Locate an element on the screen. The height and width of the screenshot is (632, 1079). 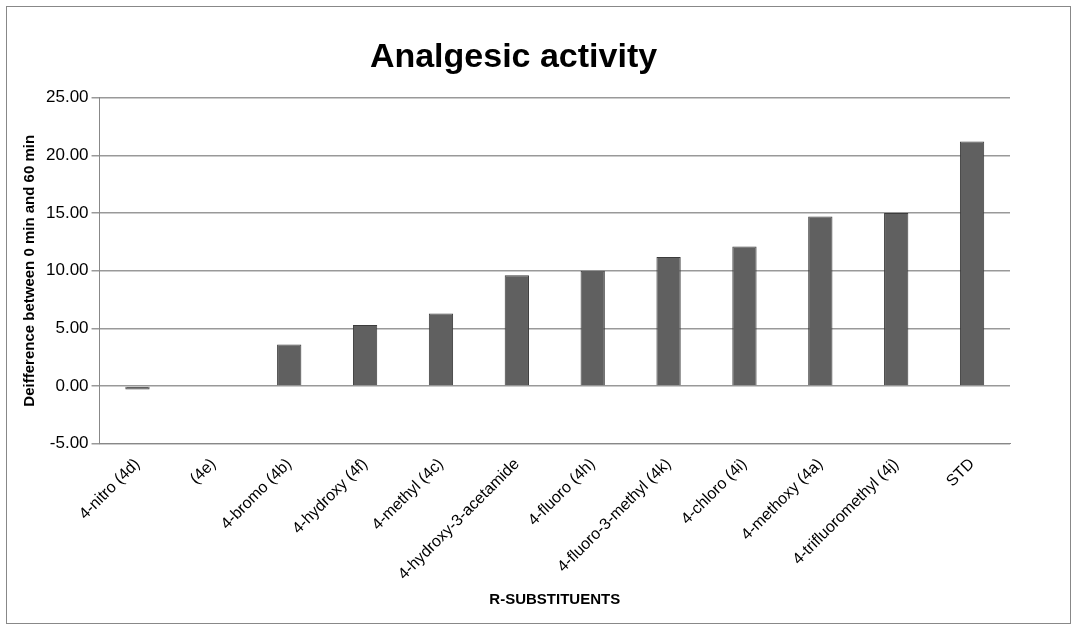
y-axis-title: Deifference between 0 min and 60 min is located at coordinates (29, 270).